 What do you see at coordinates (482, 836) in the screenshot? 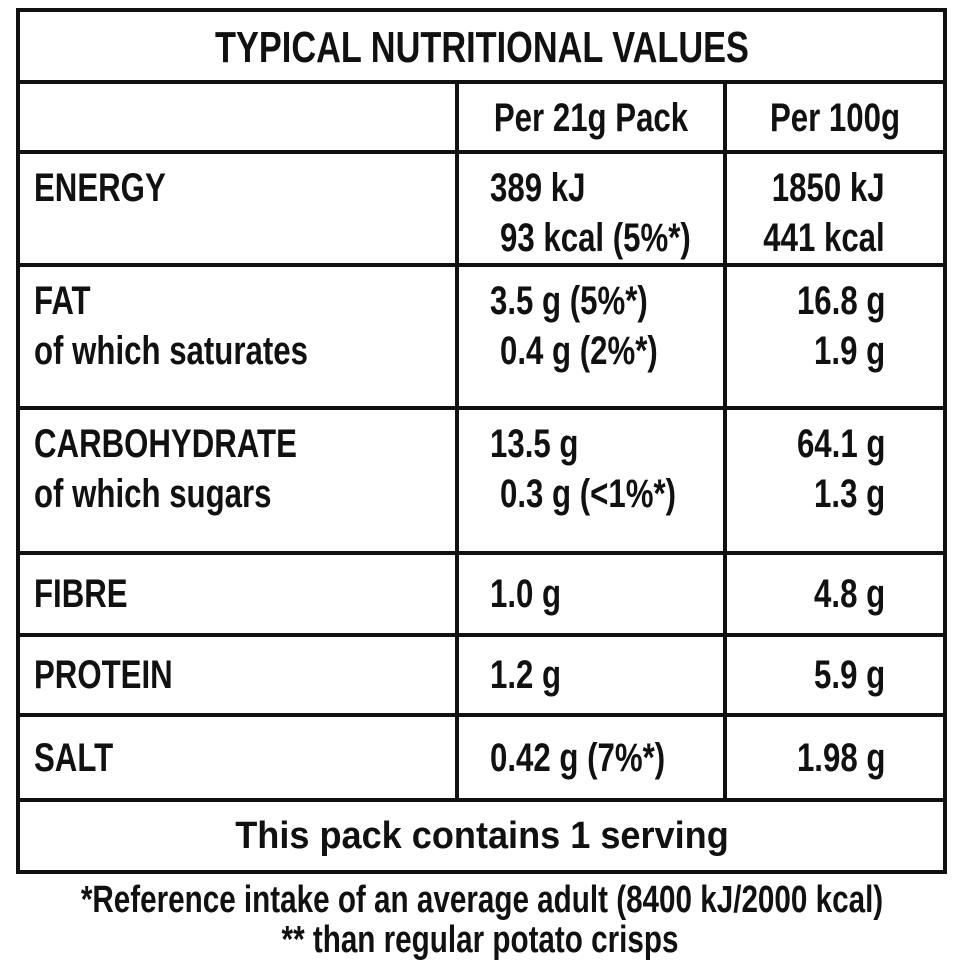
I see `serving-note: This pack contains 1 serving` at bounding box center [482, 836].